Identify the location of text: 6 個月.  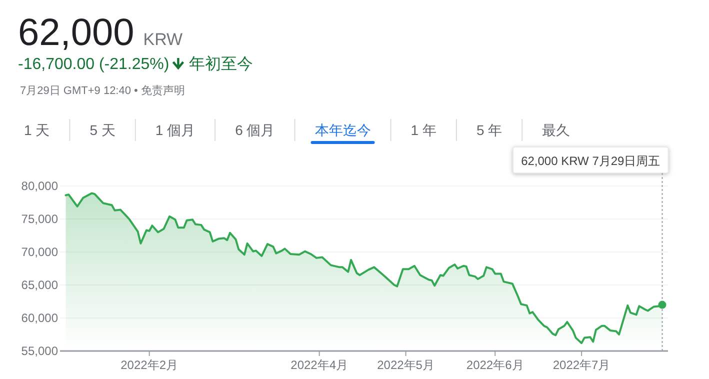
(255, 130).